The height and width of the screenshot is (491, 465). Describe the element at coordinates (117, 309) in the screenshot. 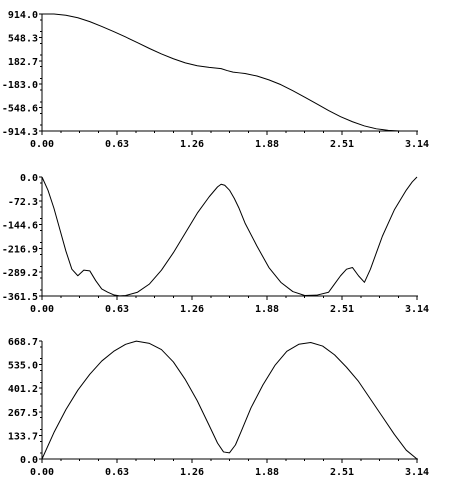

I see `velocity-x-tick-label: 0.63` at that location.